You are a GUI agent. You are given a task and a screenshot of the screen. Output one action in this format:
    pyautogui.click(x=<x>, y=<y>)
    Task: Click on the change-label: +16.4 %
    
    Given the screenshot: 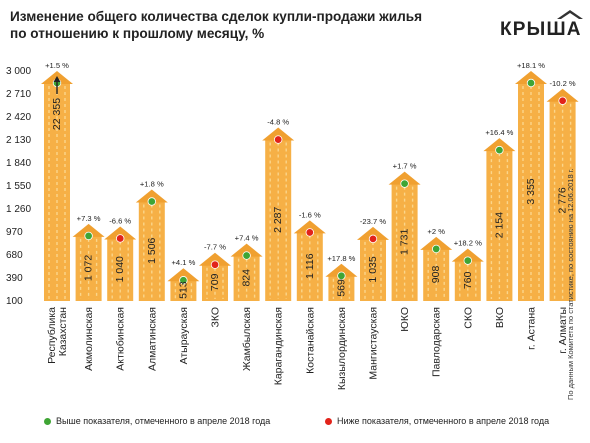 What is the action you would take?
    pyautogui.click(x=499, y=132)
    